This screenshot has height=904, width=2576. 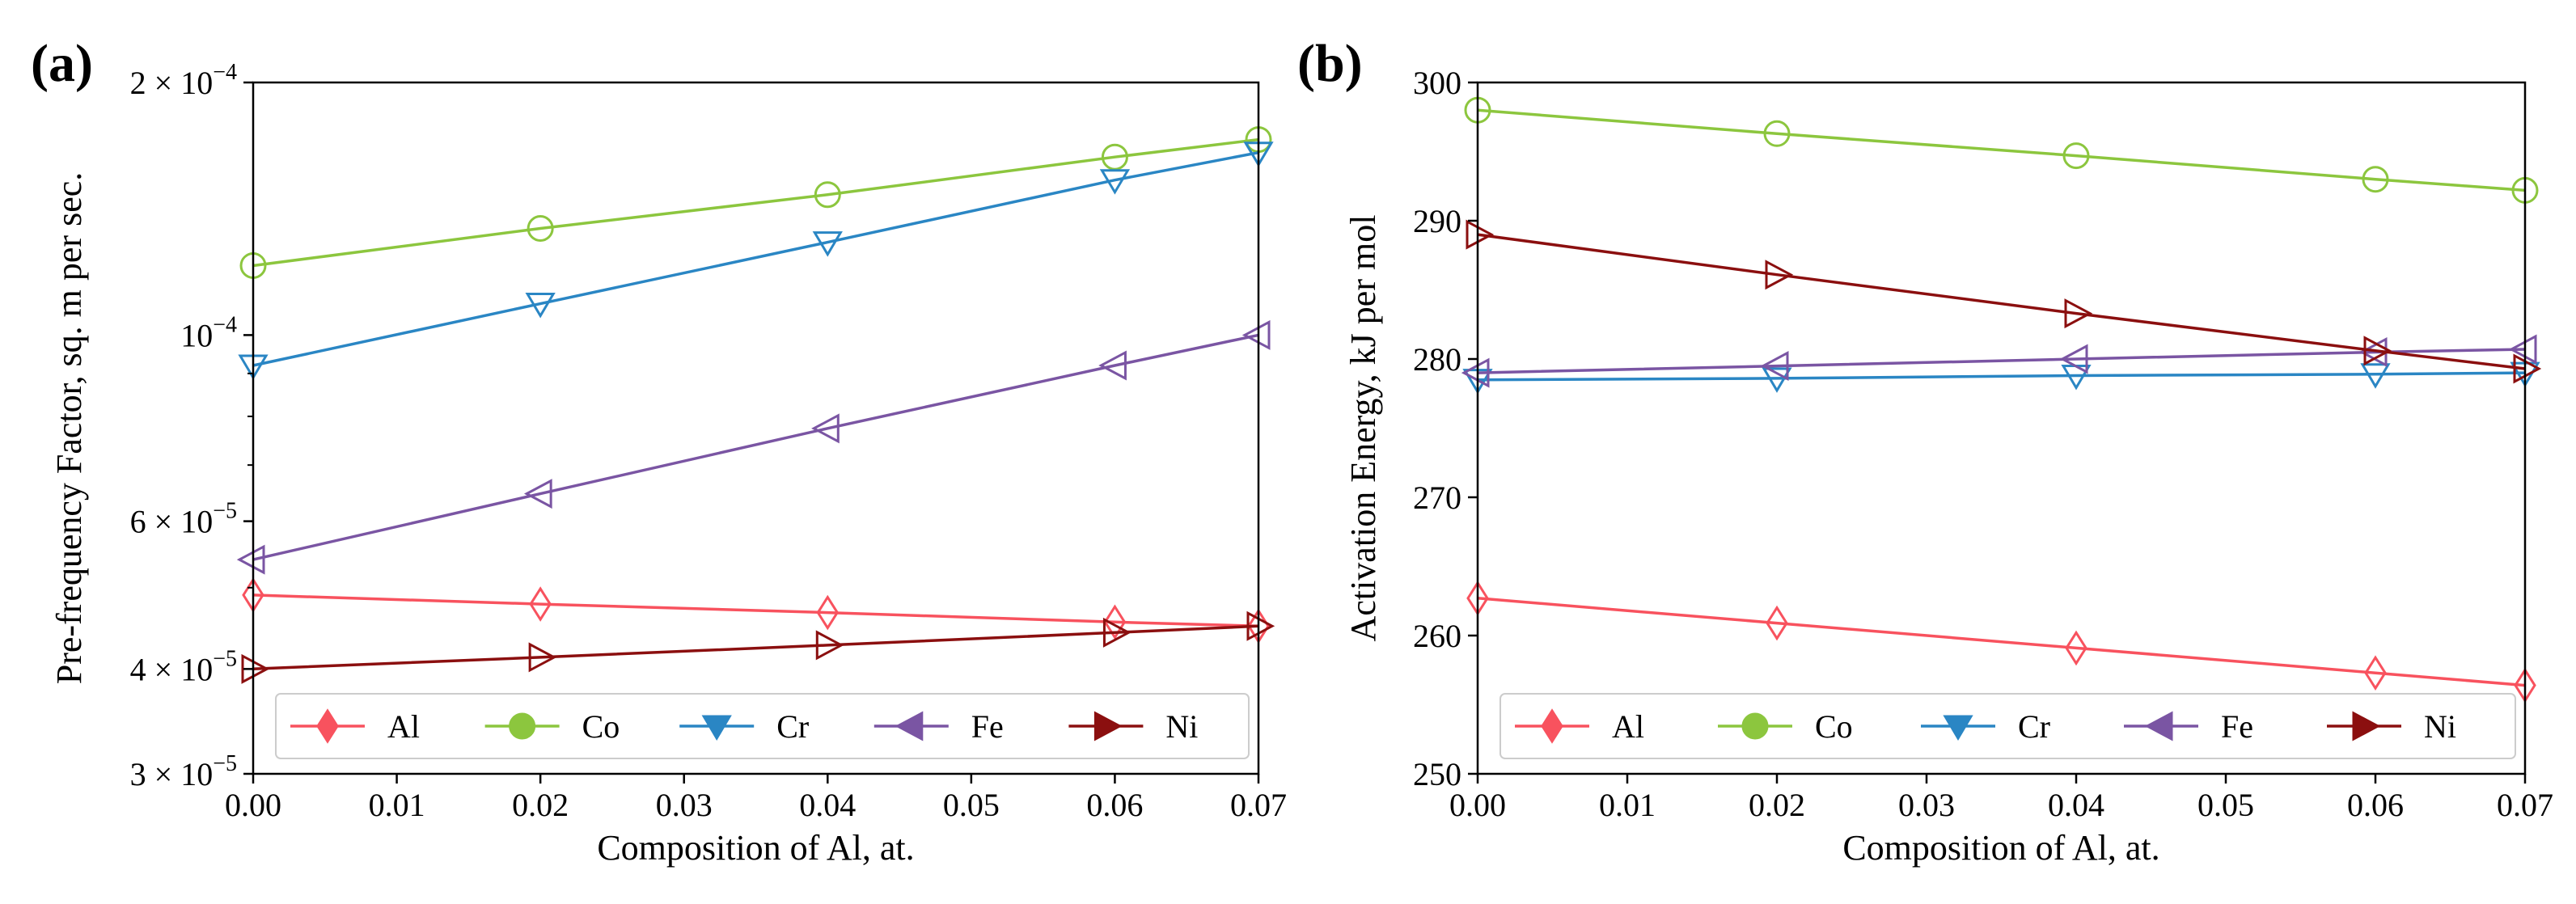 I want to click on x-tick-label: 0.02, so click(x=1777, y=805).